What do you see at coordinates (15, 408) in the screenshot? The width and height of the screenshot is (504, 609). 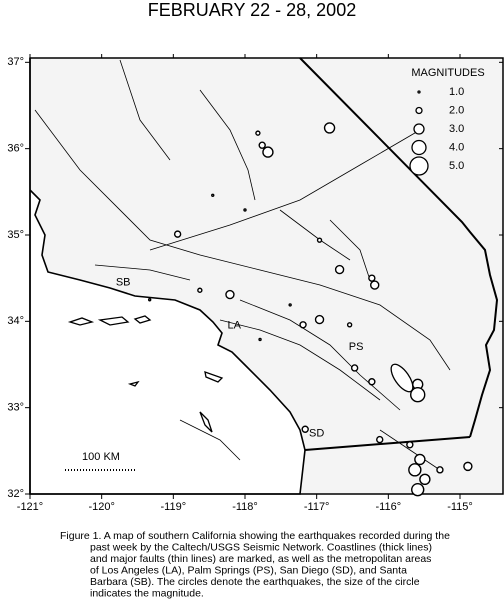 I see `y-tick-label: 33°` at bounding box center [15, 408].